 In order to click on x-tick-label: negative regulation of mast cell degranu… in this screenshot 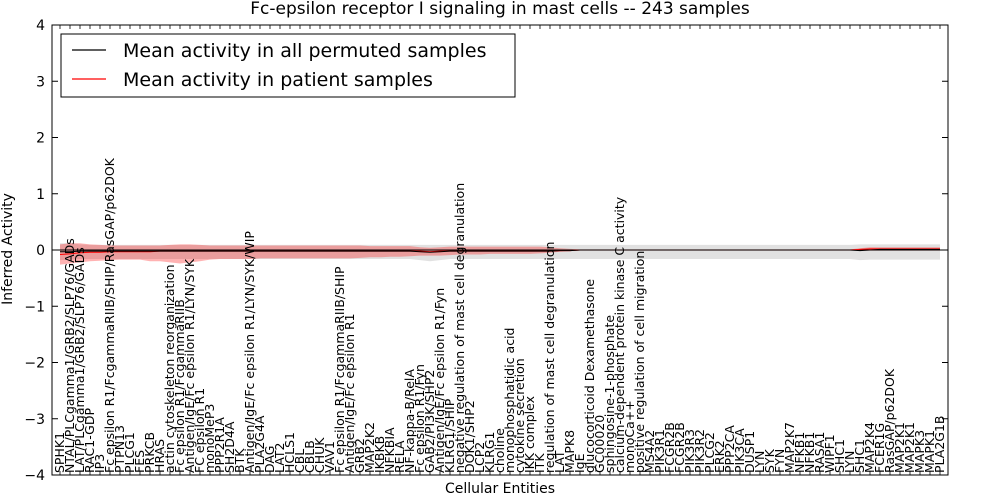, I will do `click(459, 328)`.